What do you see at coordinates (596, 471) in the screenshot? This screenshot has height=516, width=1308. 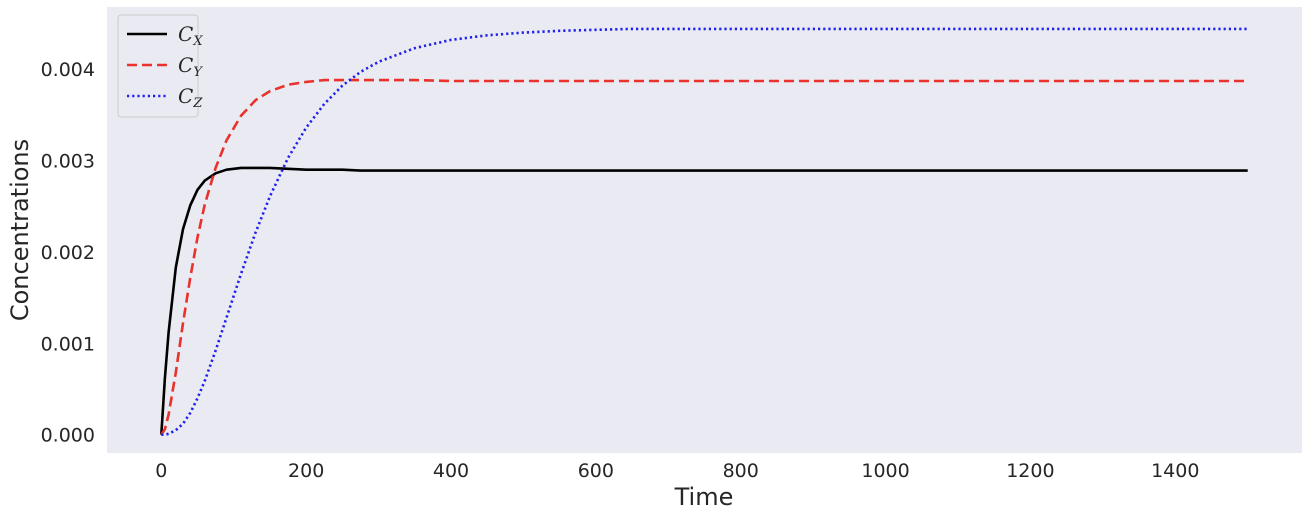 I see `x-tick-label: 600` at bounding box center [596, 471].